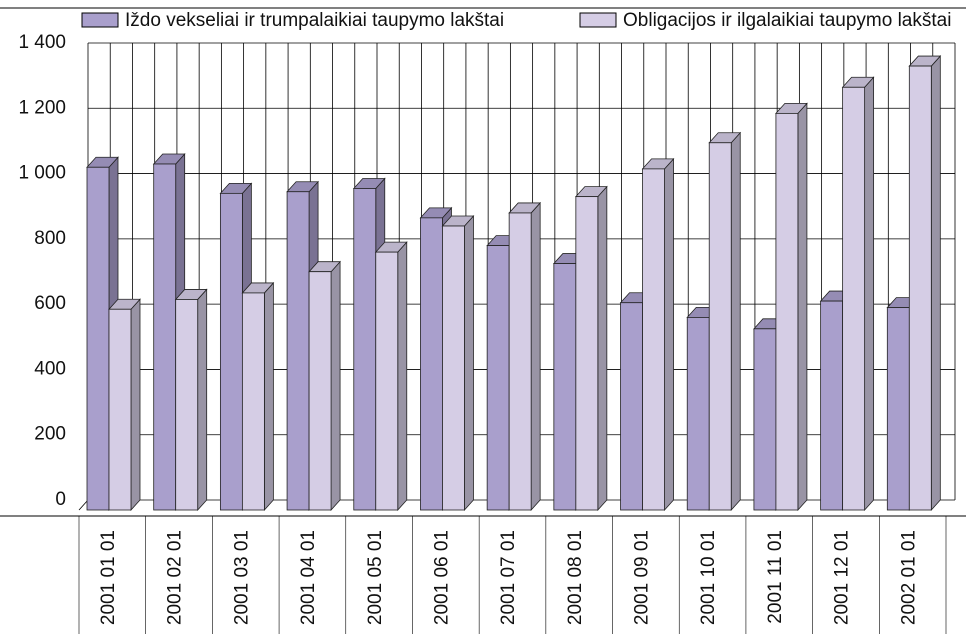 This screenshot has width=966, height=634. Describe the element at coordinates (575, 577) in the screenshot. I see `x-tick-label: 2001 08 01` at that location.